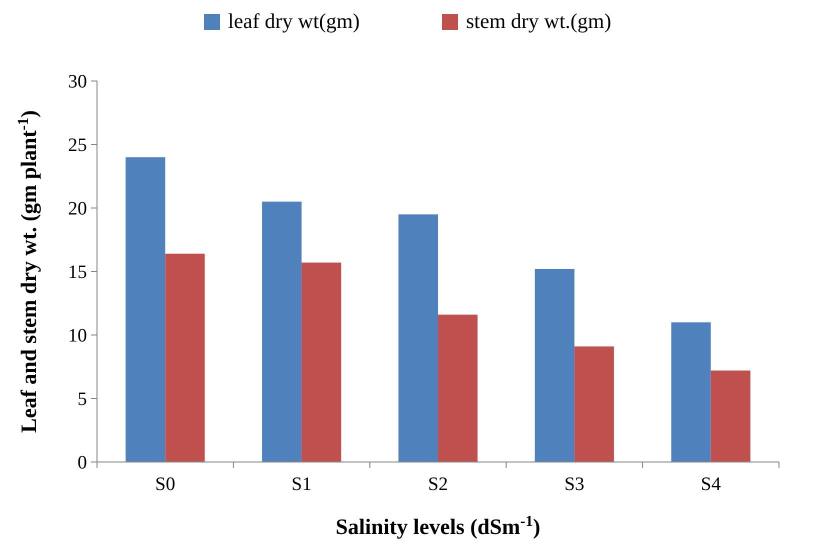 The image size is (819, 552). Describe the element at coordinates (294, 21) in the screenshot. I see `legend-label: leaf dry wt(gm)` at that location.